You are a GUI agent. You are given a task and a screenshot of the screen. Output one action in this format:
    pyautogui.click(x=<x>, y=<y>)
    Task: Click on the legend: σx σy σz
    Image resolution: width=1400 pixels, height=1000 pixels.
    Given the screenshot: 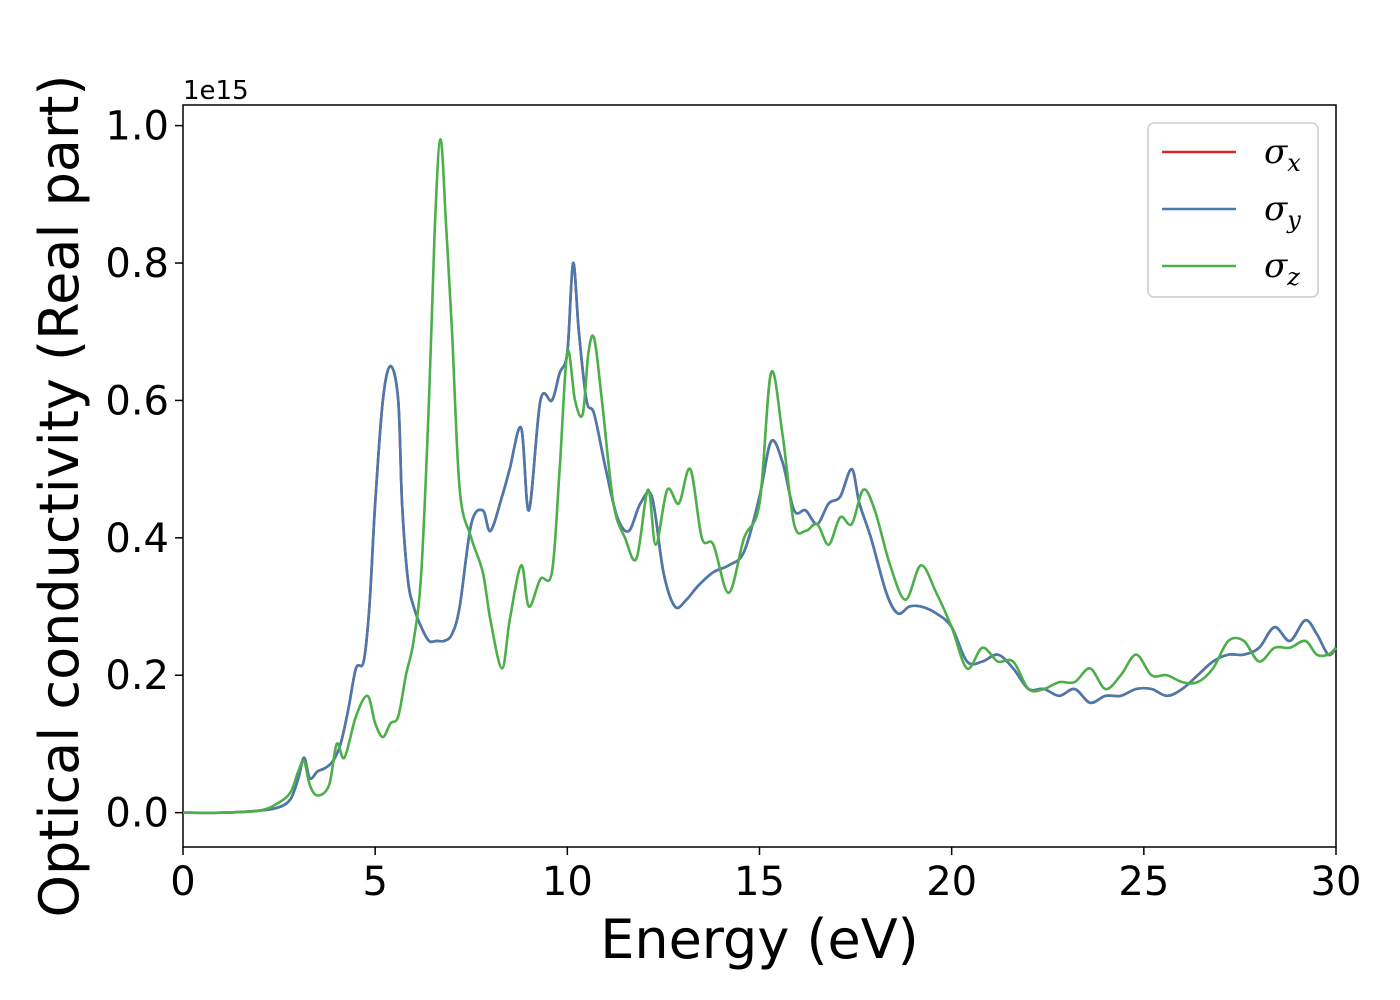 What is the action you would take?
    pyautogui.click(x=1233, y=210)
    